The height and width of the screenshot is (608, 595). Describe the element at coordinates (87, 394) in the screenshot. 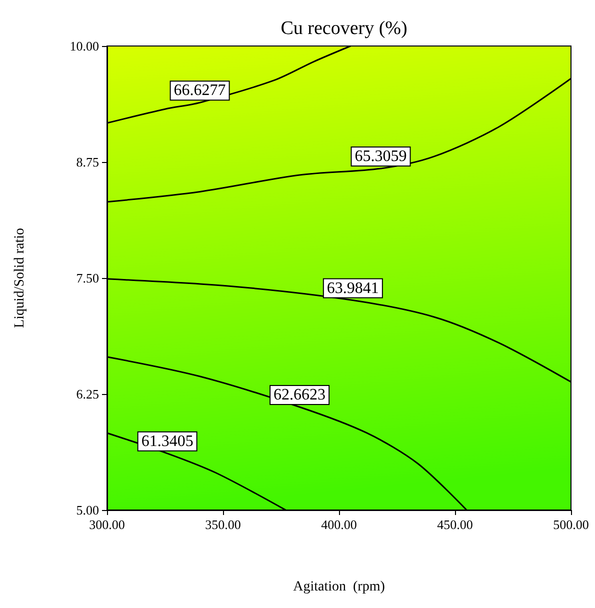

I see `y-tick-label: 6.25` at that location.